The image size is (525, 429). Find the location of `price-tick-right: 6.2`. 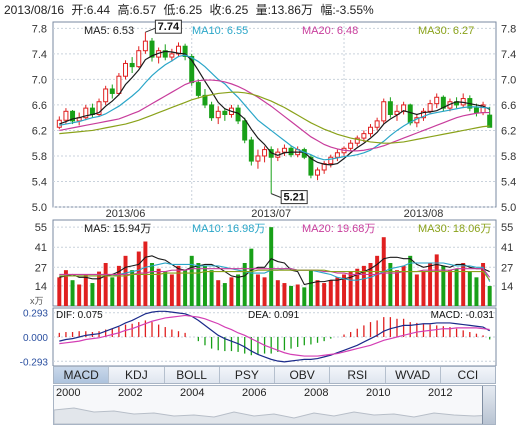

price-tick-right: 6.2 is located at coordinates (508, 131).